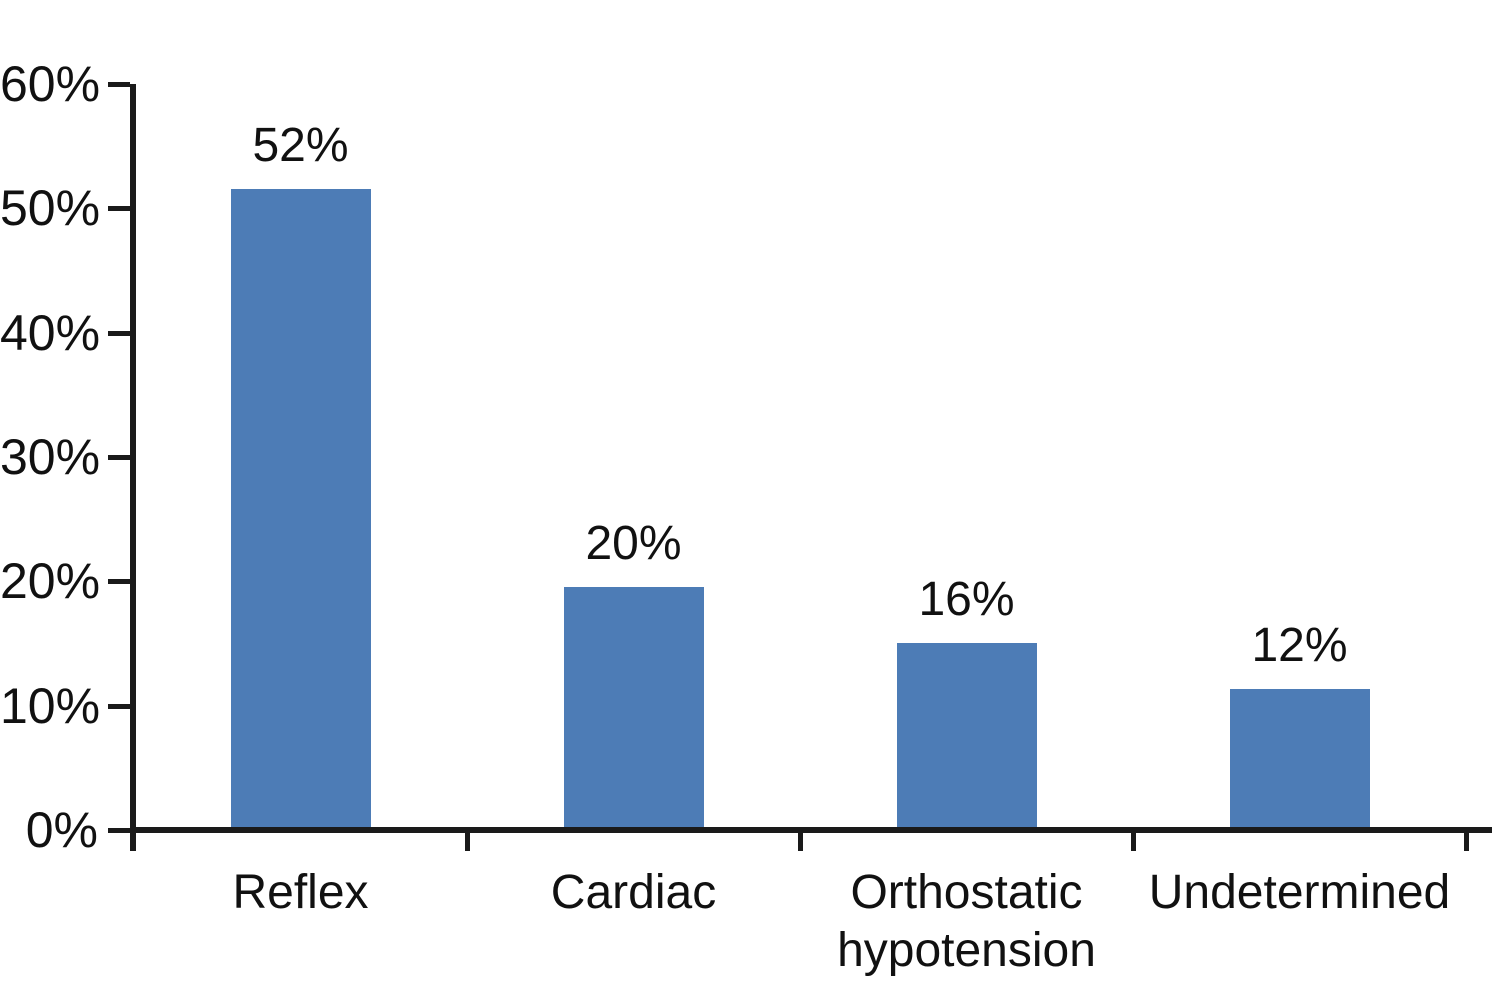 The height and width of the screenshot is (993, 1492). Describe the element at coordinates (633, 543) in the screenshot. I see `bar-value-label: 20%` at that location.